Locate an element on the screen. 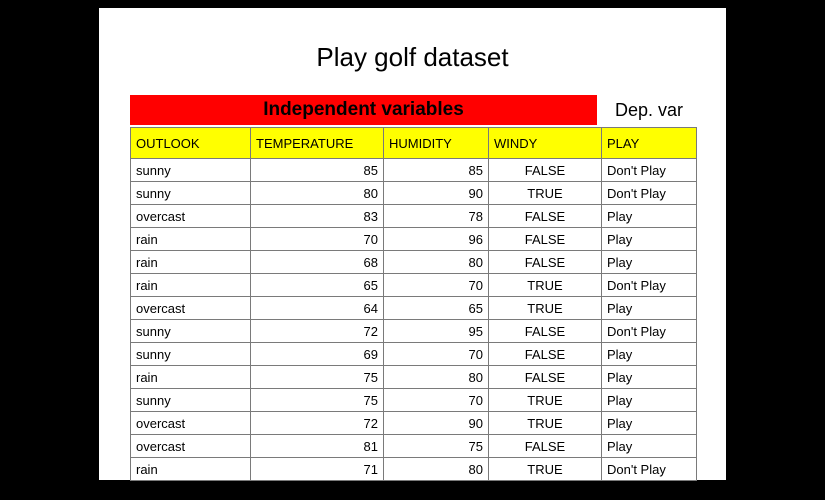 Image resolution: width=825 pixels, height=500 pixels. table-row: overcast 64 65 TRUE Play is located at coordinates (413, 308).